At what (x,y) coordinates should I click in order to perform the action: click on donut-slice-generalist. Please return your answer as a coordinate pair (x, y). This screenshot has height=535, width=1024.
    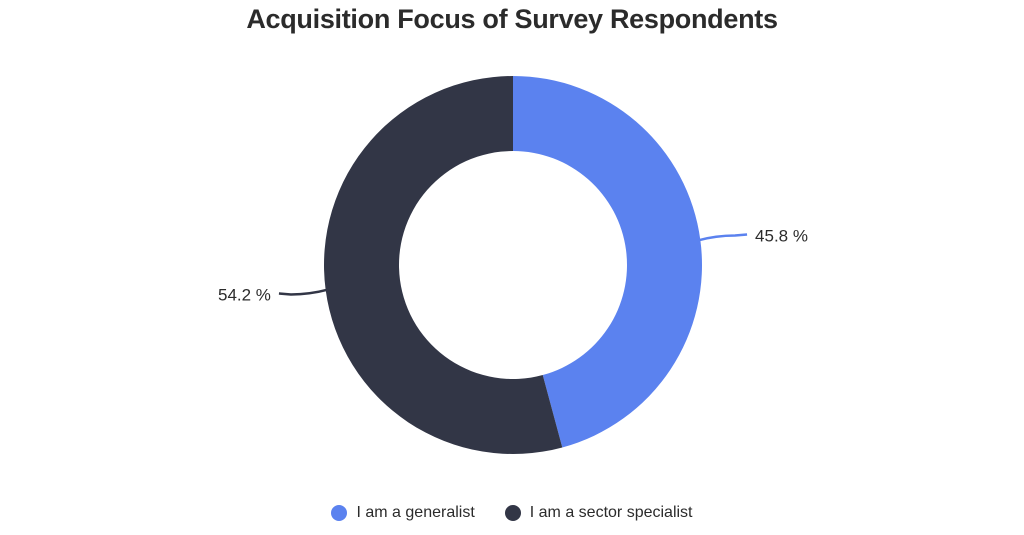
    Looking at the image, I should click on (607, 262).